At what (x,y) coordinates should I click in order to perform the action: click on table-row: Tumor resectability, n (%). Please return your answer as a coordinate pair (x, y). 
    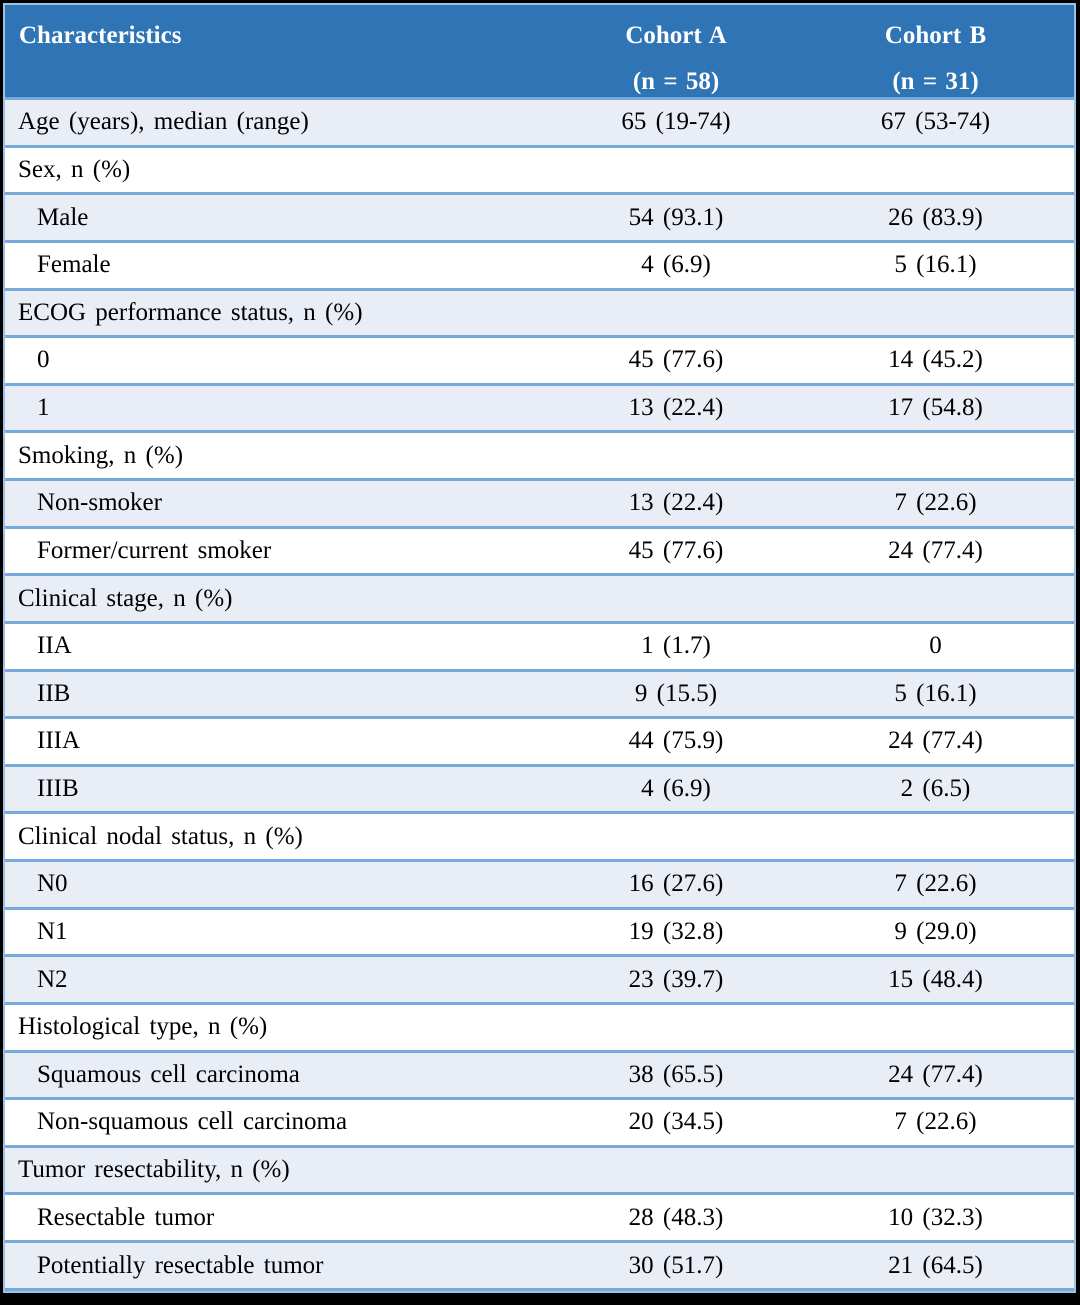
    Looking at the image, I should click on (539, 1169).